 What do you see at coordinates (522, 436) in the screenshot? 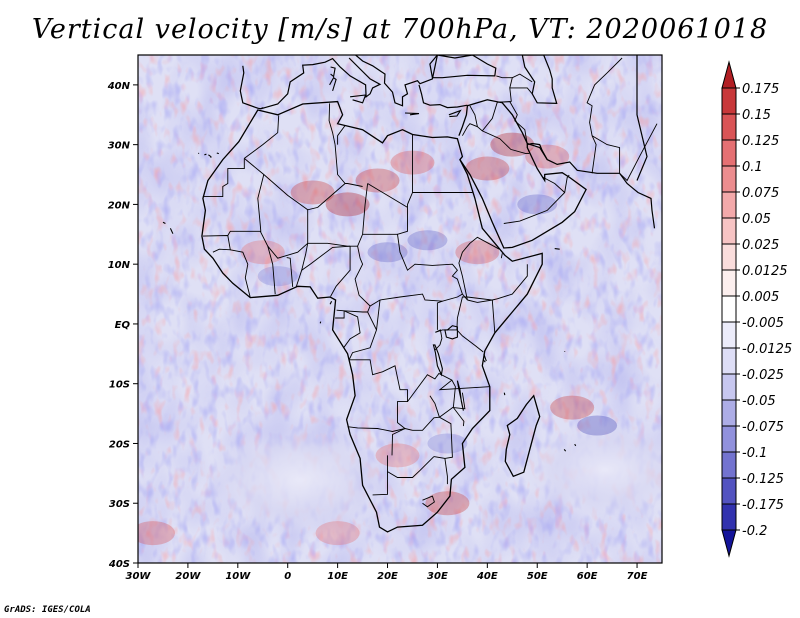
I see `madagascar-coastline` at bounding box center [522, 436].